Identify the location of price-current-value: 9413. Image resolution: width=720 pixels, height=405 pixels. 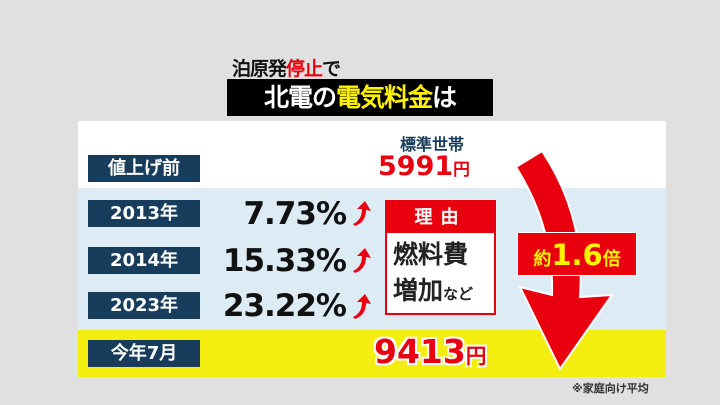
(420, 351).